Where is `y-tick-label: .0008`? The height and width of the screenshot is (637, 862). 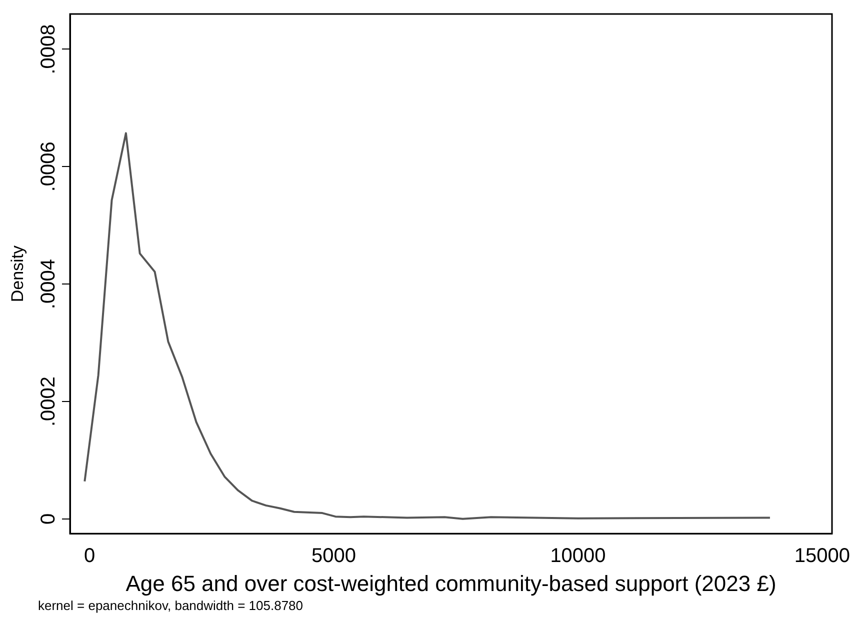
y-tick-label: .0008 is located at coordinates (49, 49).